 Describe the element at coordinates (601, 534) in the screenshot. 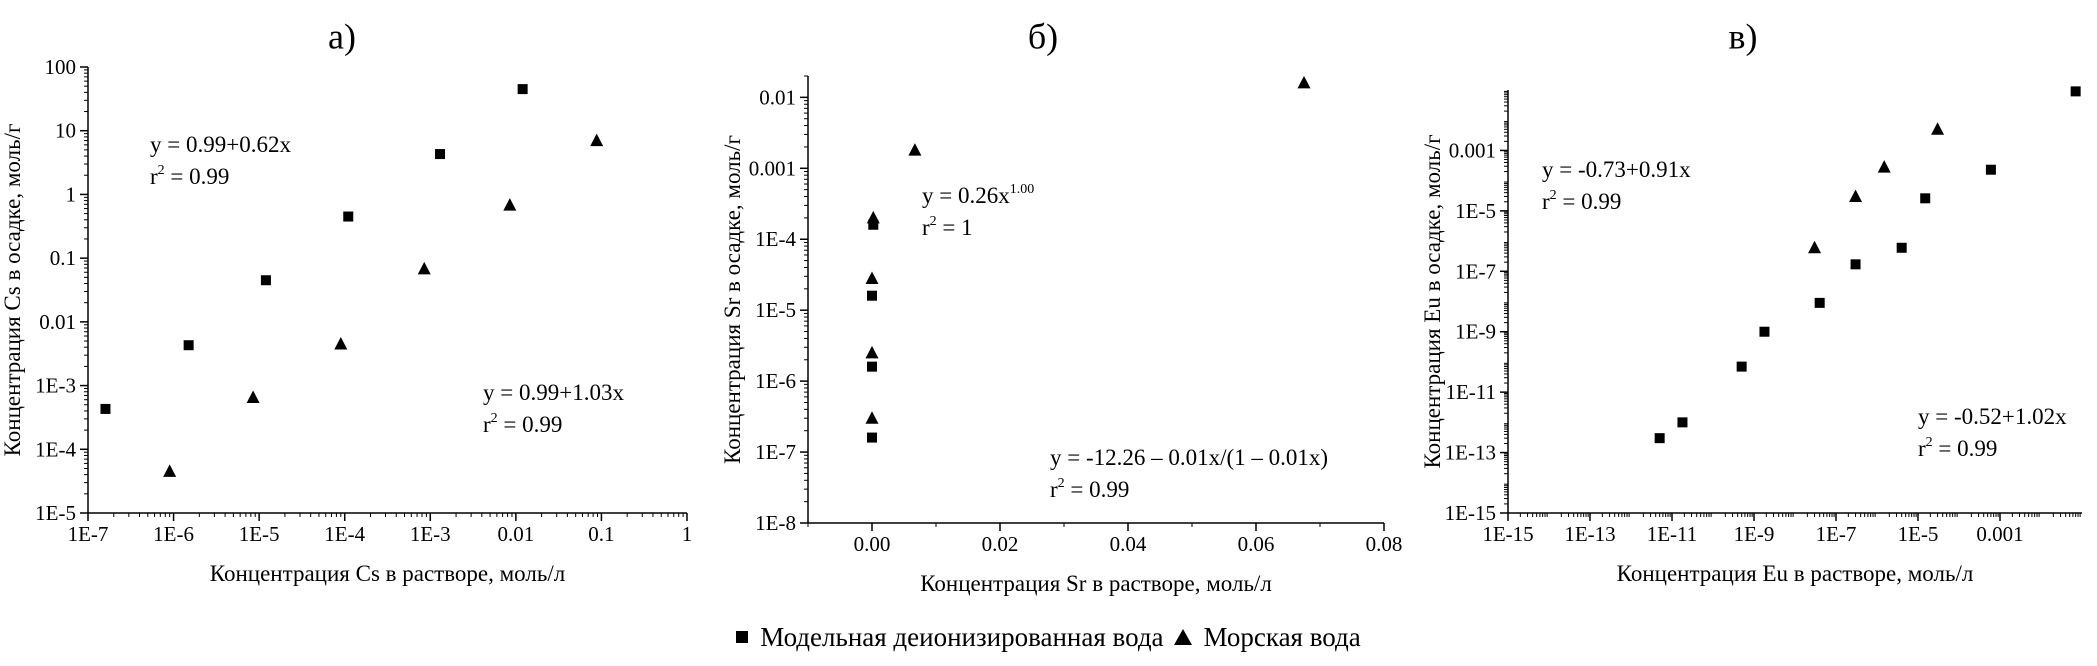

I see `x-tick-label: 0.1` at that location.